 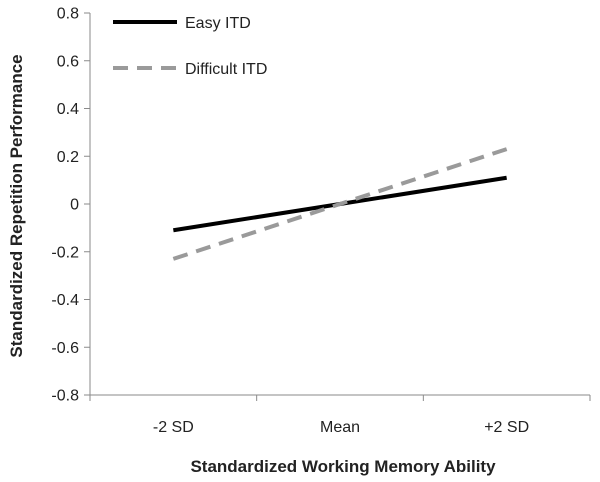 What do you see at coordinates (218, 23) in the screenshot?
I see `legend-label: Easy ITD` at bounding box center [218, 23].